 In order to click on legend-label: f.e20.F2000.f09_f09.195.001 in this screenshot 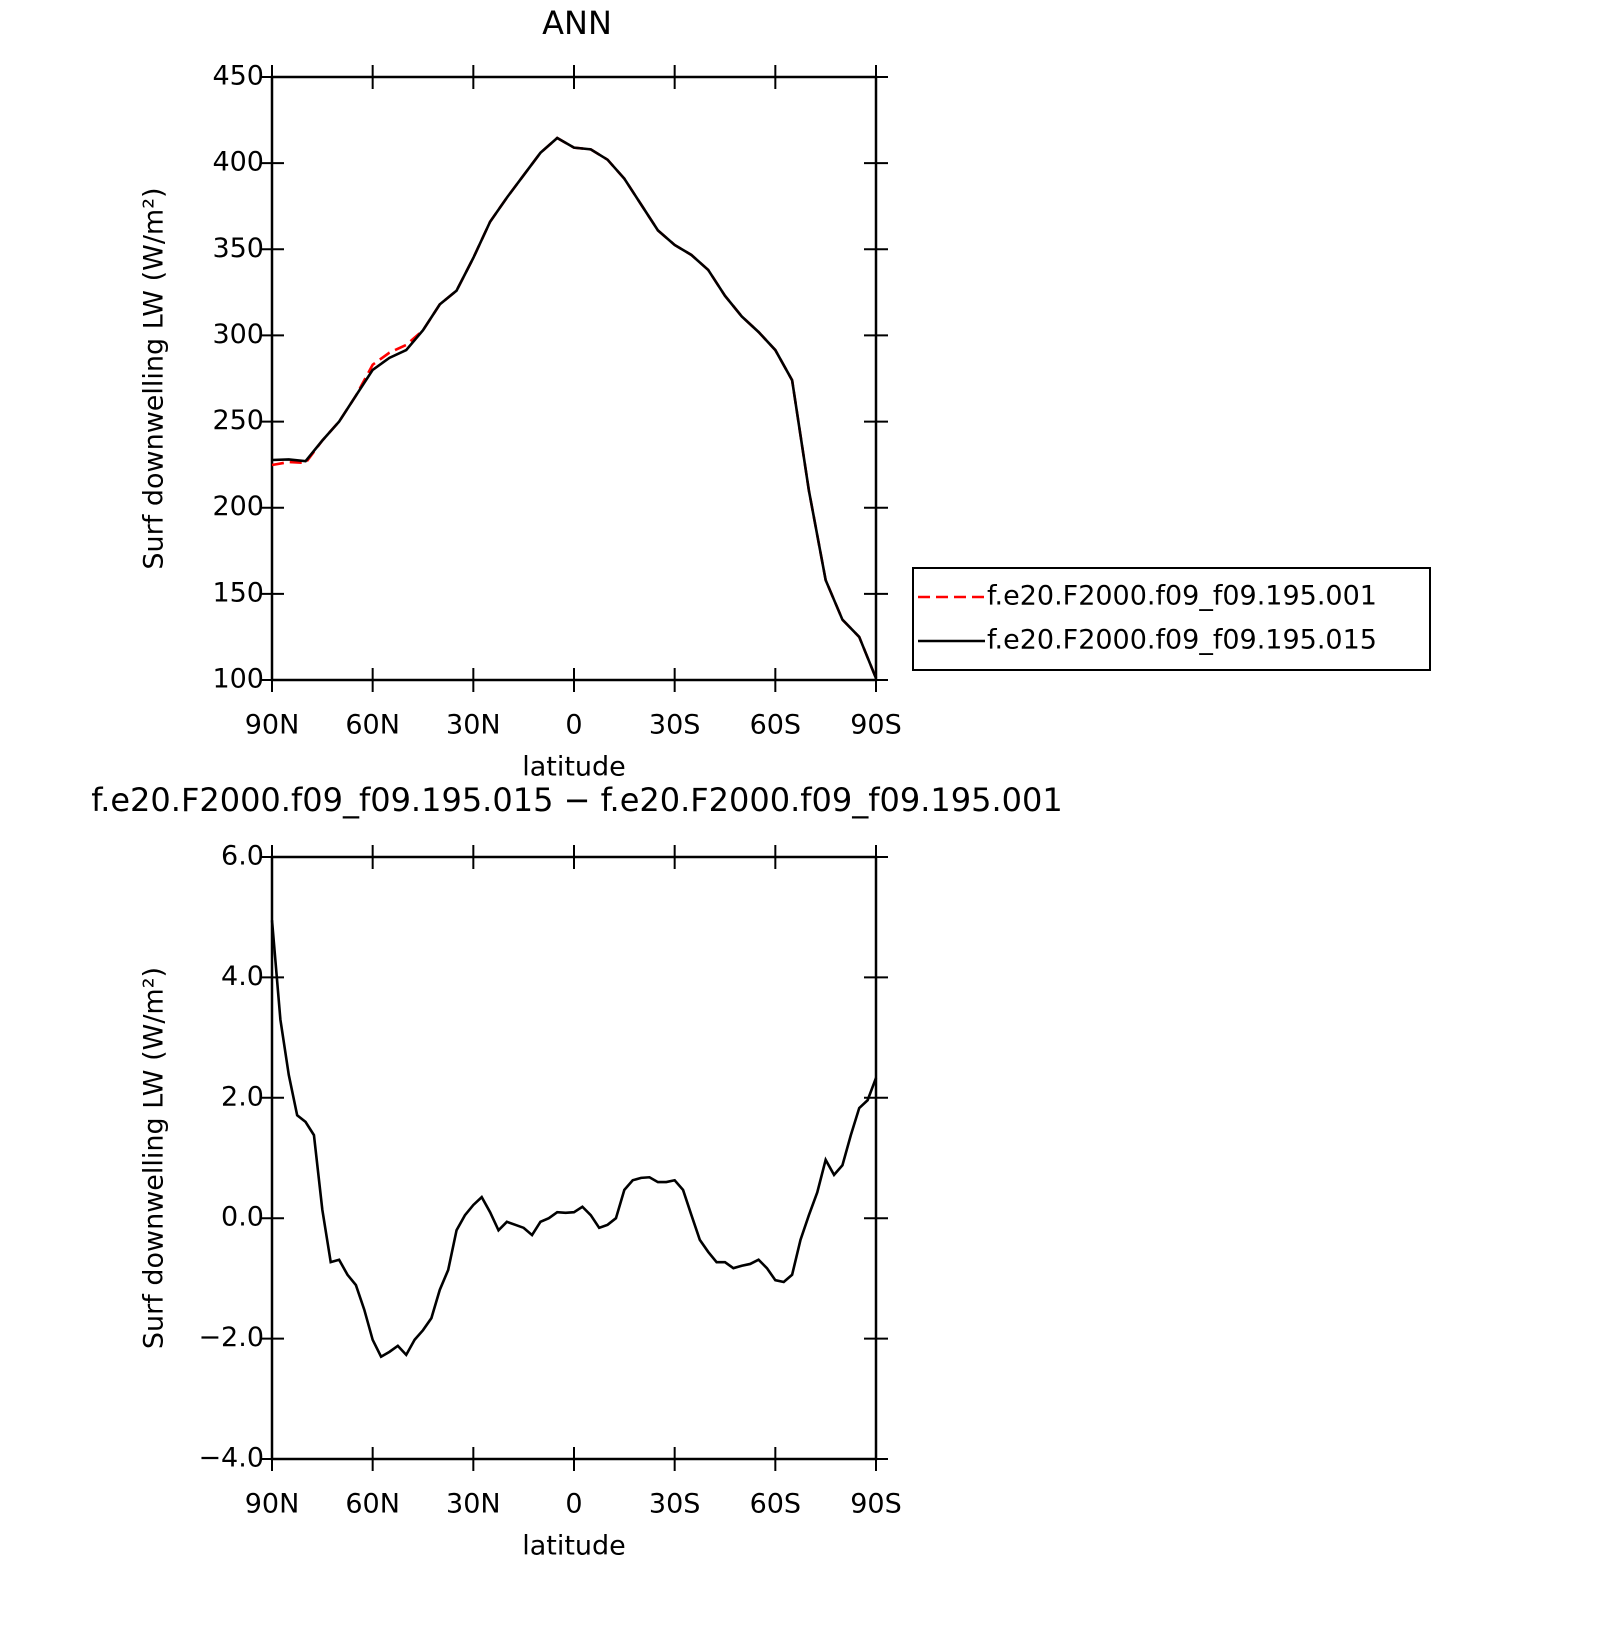, I will do `click(1182, 596)`.